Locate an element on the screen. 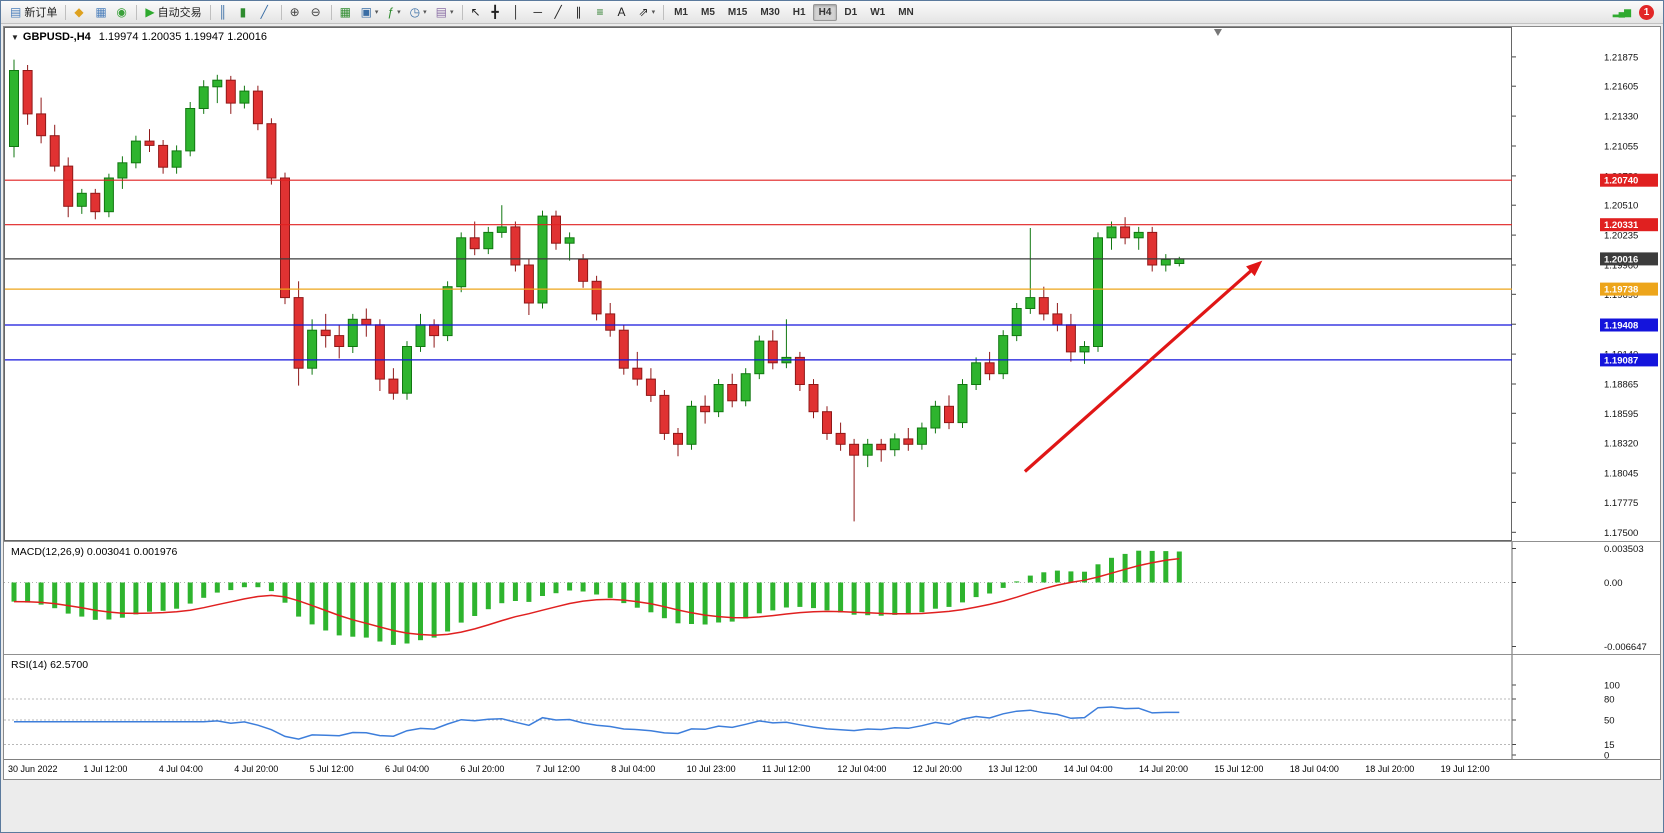 The image size is (1664, 833). navigator-icon: ◉ is located at coordinates (121, 12).